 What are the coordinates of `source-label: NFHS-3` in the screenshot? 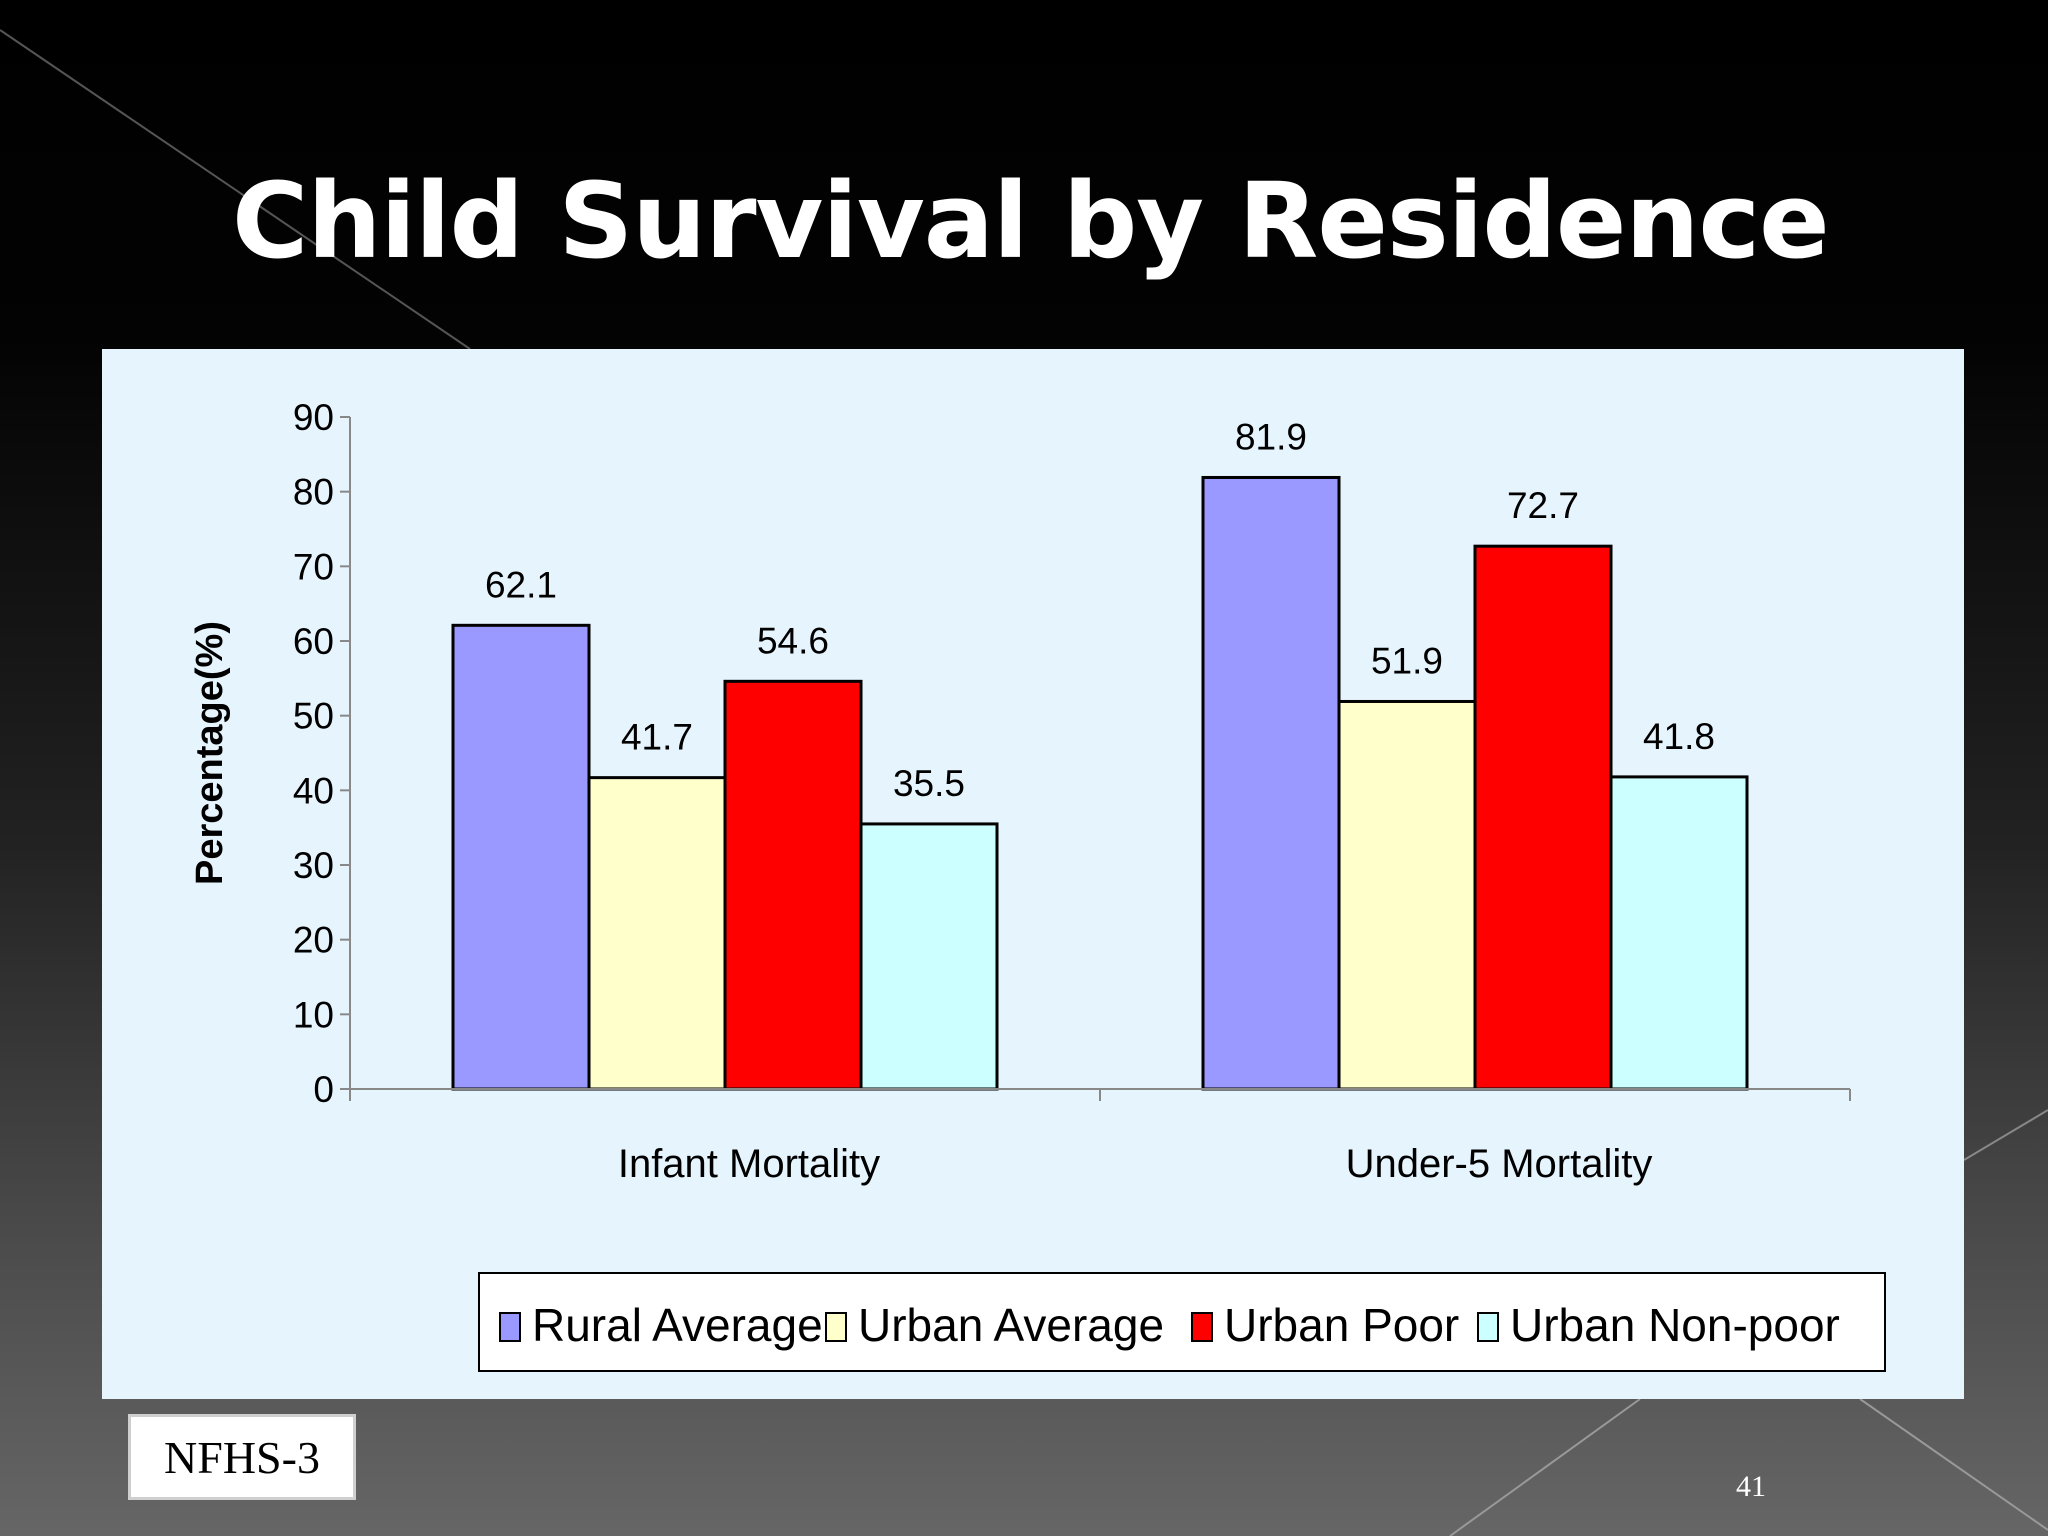 It's located at (242, 1457).